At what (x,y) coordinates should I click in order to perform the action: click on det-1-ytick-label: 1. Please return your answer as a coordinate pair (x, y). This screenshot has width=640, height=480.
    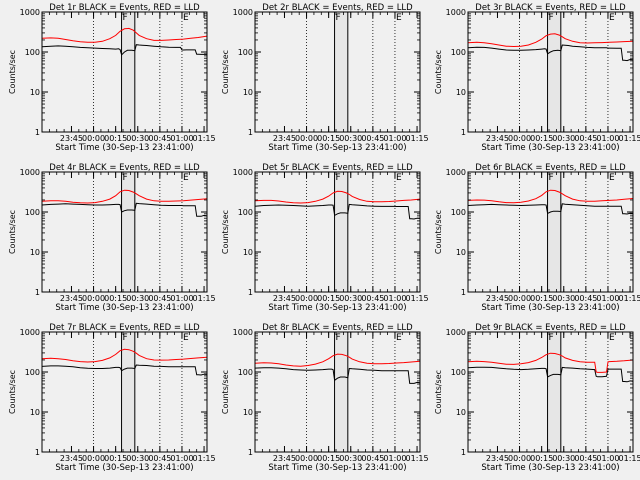
    Looking at the image, I should click on (37, 132).